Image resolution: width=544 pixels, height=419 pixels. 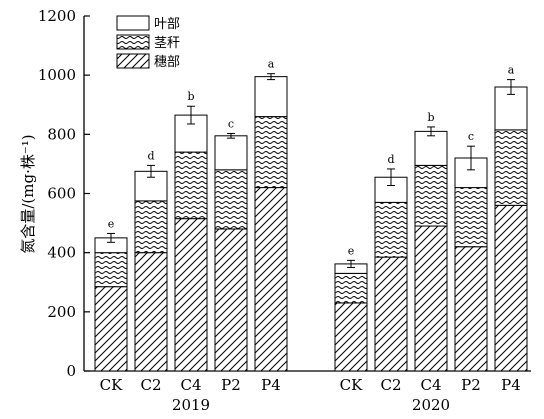 What do you see at coordinates (61, 253) in the screenshot?
I see `y-tick-label: 400` at bounding box center [61, 253].